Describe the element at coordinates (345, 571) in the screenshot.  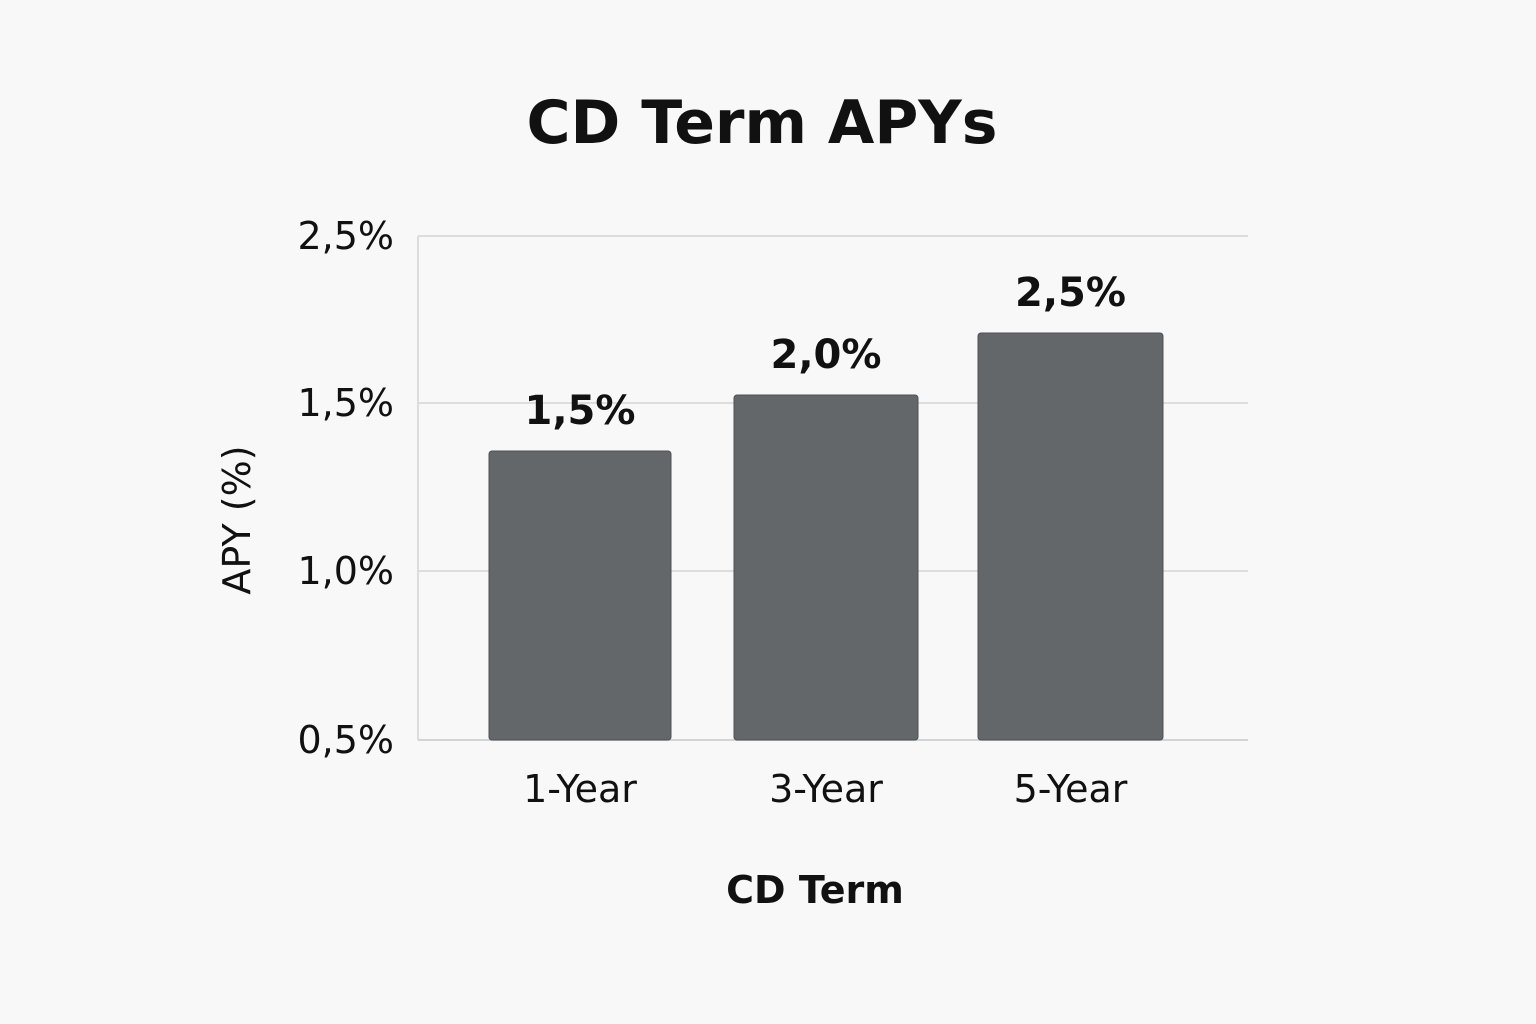
I see `y-tick-label: 1,0%` at that location.